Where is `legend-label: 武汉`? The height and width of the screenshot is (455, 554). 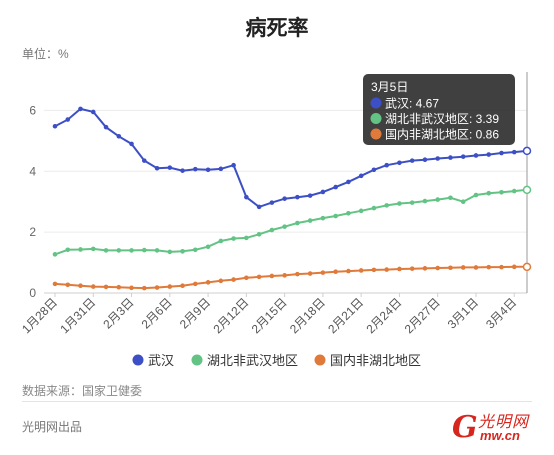
legend-label: 武汉 is located at coordinates (161, 360).